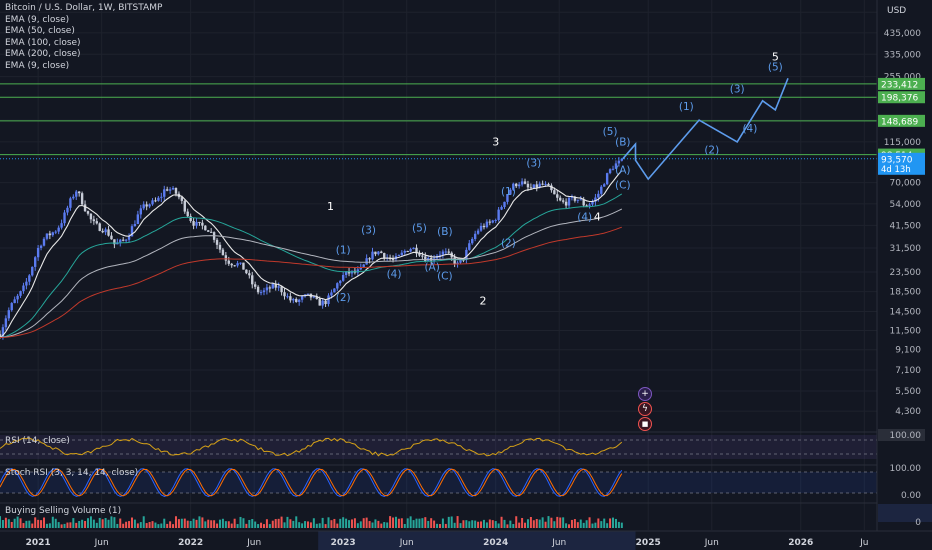 Image resolution: width=932 pixels, height=550 pixels. What do you see at coordinates (906, 313) in the screenshot?
I see `y-tick-label-12: 14,500` at bounding box center [906, 313].